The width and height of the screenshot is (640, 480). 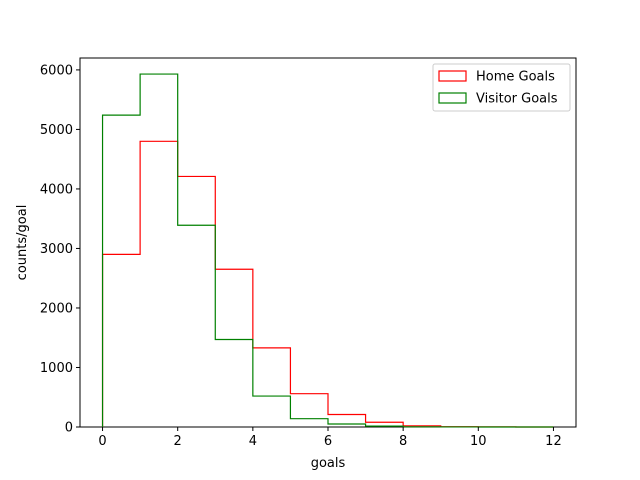 I want to click on y-tick-label: 5000, so click(x=56, y=130).